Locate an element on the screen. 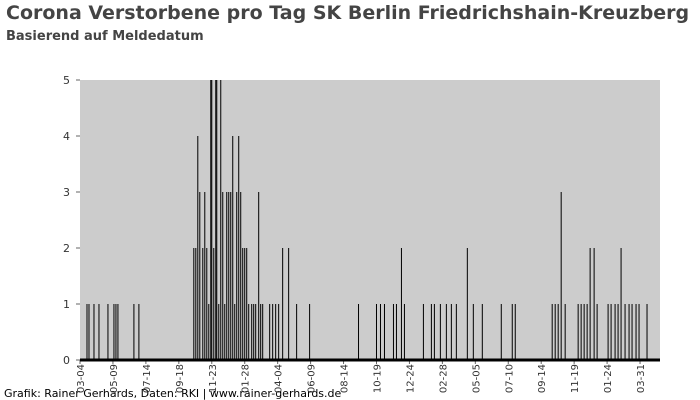 The width and height of the screenshot is (700, 400). y-tick-label: 3 is located at coordinates (66, 192).